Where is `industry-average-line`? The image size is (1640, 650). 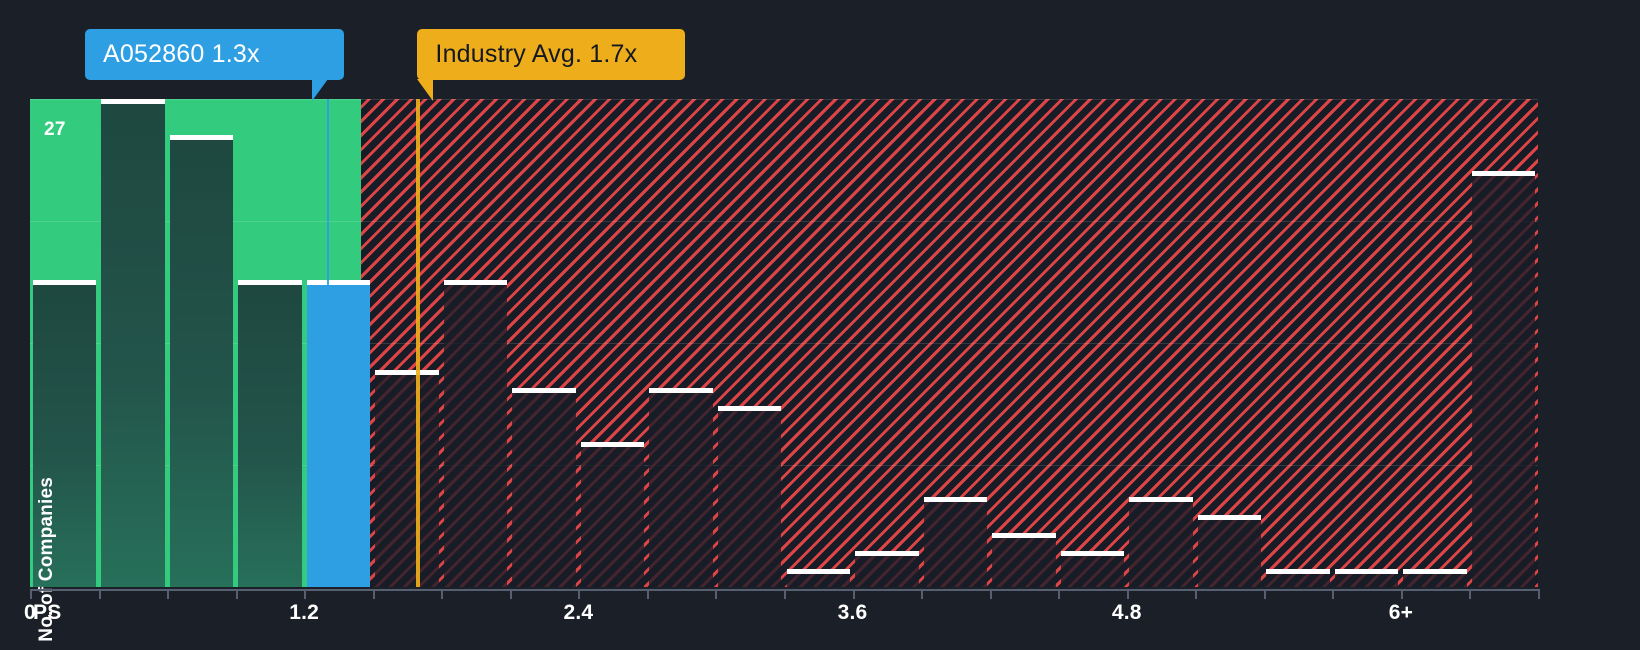 industry-average-line is located at coordinates (418, 343).